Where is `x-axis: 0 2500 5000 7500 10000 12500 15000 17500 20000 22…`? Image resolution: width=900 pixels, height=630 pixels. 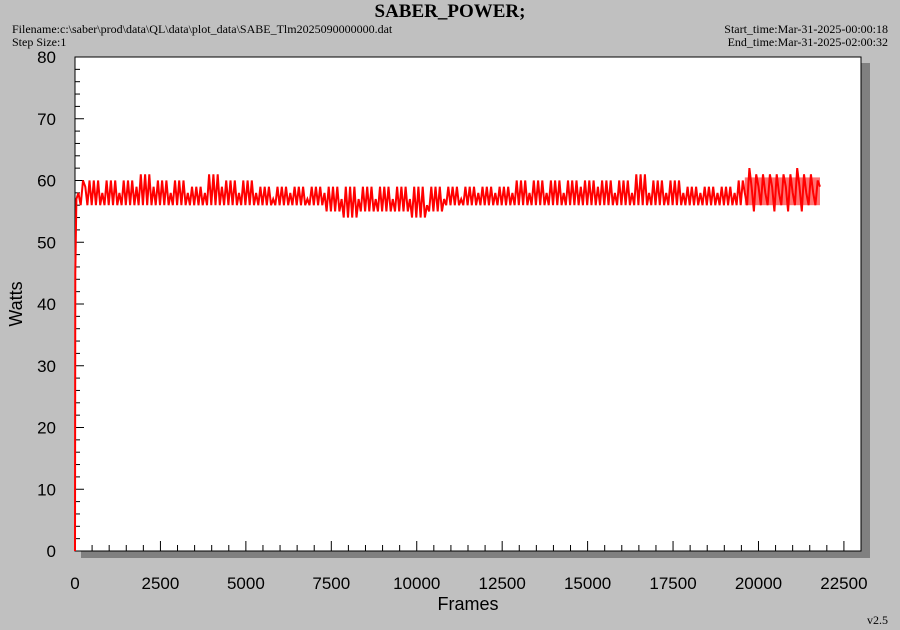
x-axis: 0 2500 5000 7500 10000 12500 15000 17500 20000 22… is located at coordinates (469, 567).